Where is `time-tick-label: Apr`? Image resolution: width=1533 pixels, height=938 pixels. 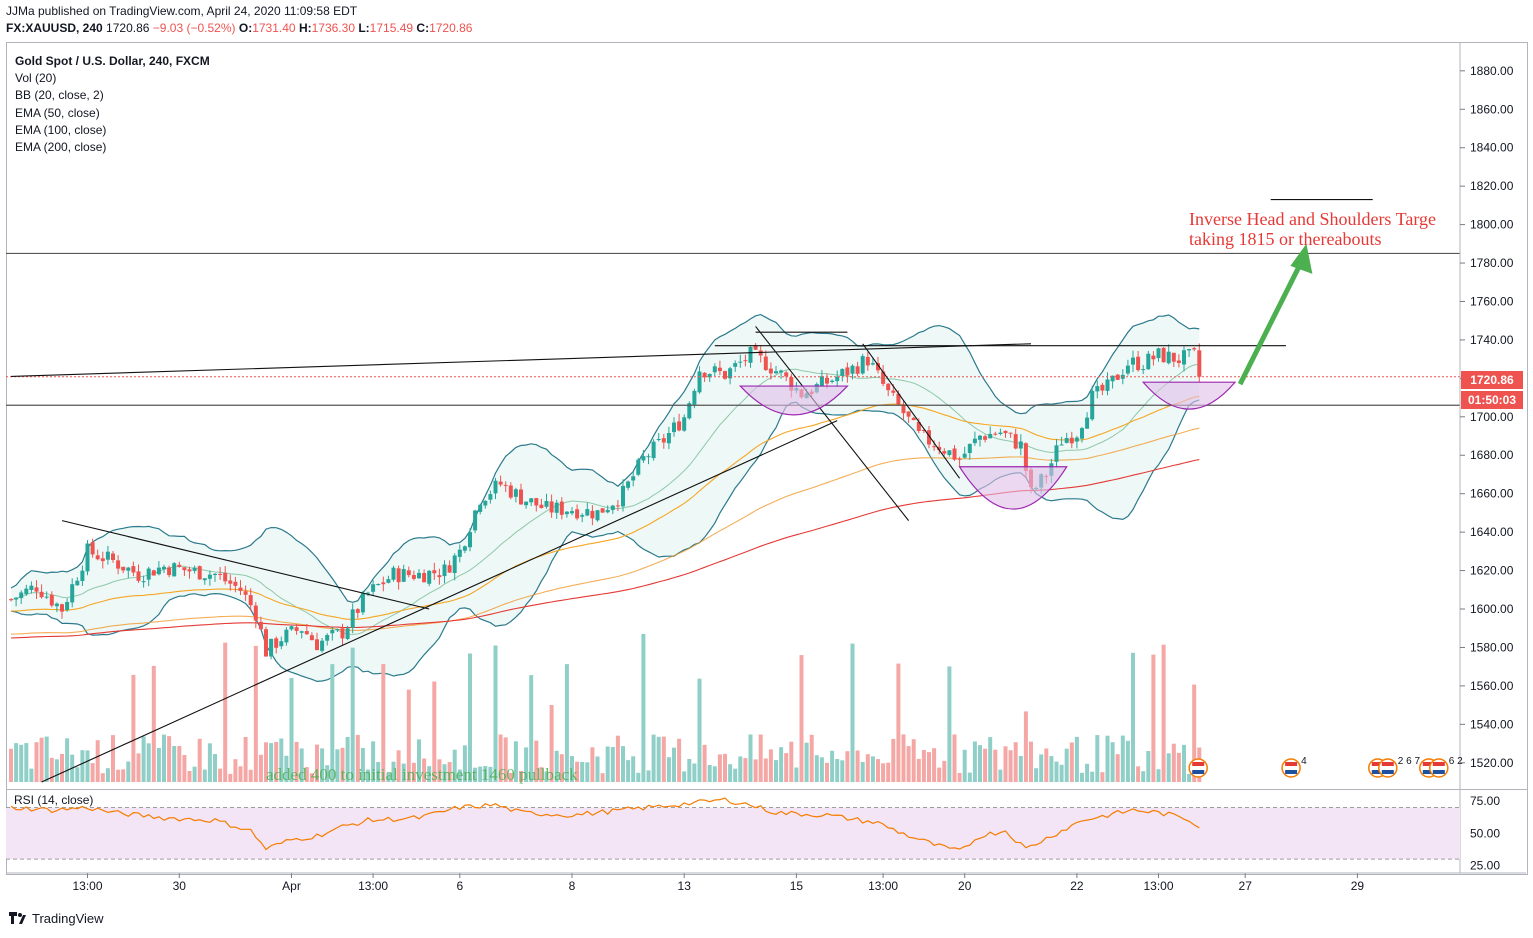
time-tick-label: Apr is located at coordinates (291, 886).